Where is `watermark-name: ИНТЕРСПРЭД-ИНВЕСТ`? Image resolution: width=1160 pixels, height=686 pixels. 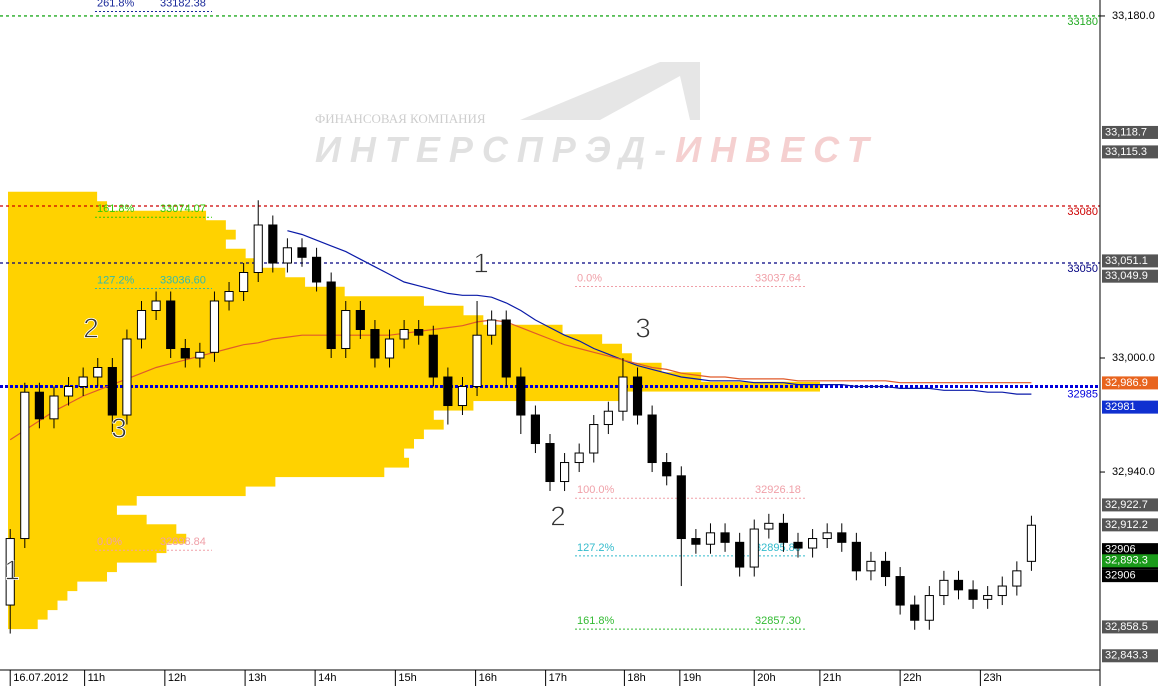 watermark-name: ИНТЕРСПРЭД-ИНВЕСТ is located at coordinates (596, 149).